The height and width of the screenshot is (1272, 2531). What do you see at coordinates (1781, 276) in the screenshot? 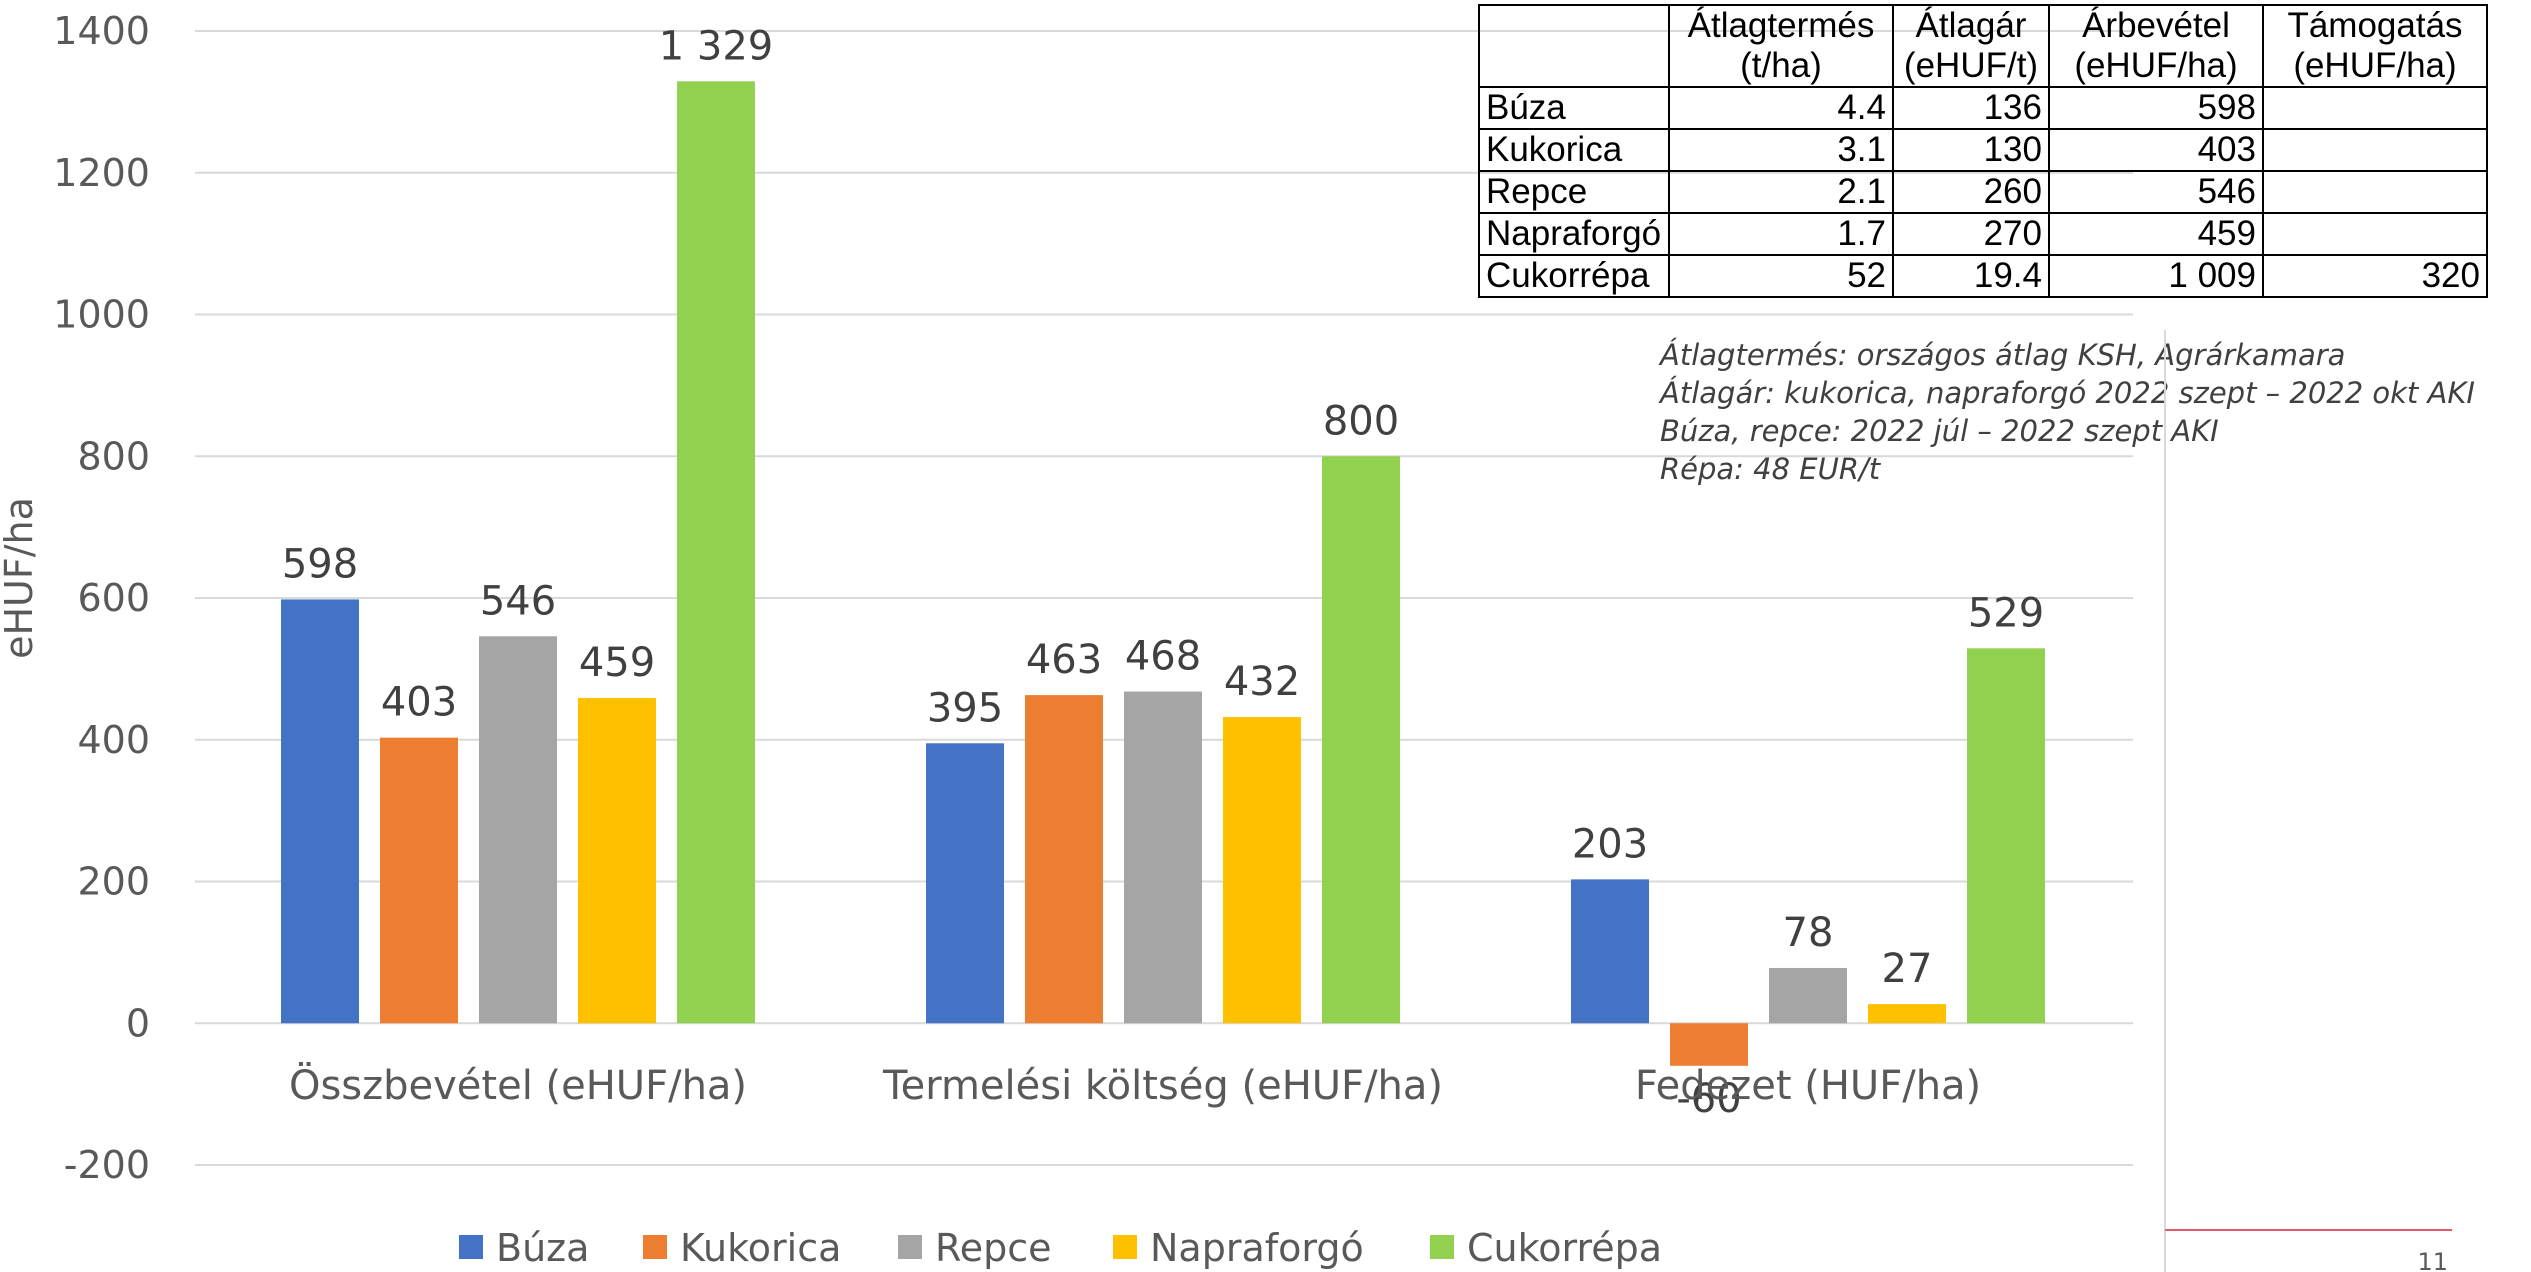
I see `table-cell: 52` at bounding box center [1781, 276].